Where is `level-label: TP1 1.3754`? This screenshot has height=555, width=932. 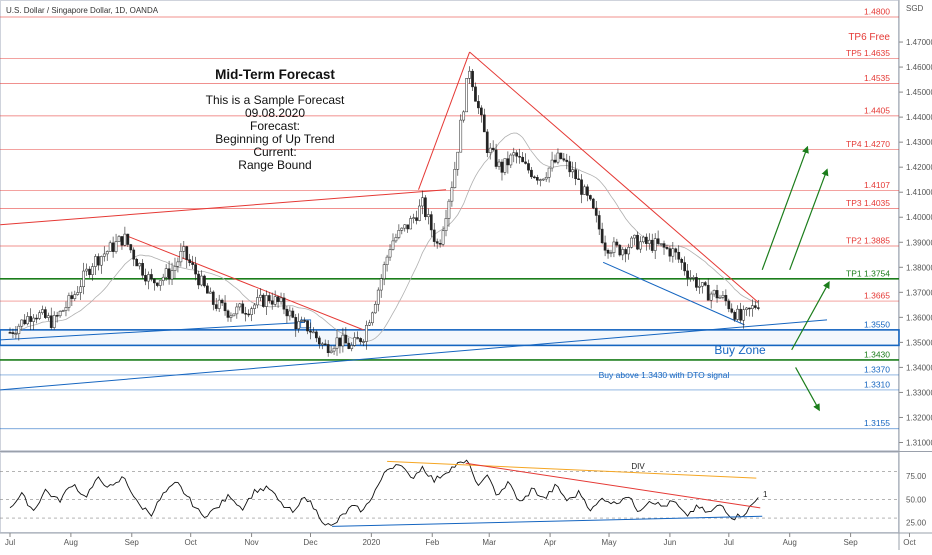
level-label: TP1 1.3754 is located at coordinates (868, 273).